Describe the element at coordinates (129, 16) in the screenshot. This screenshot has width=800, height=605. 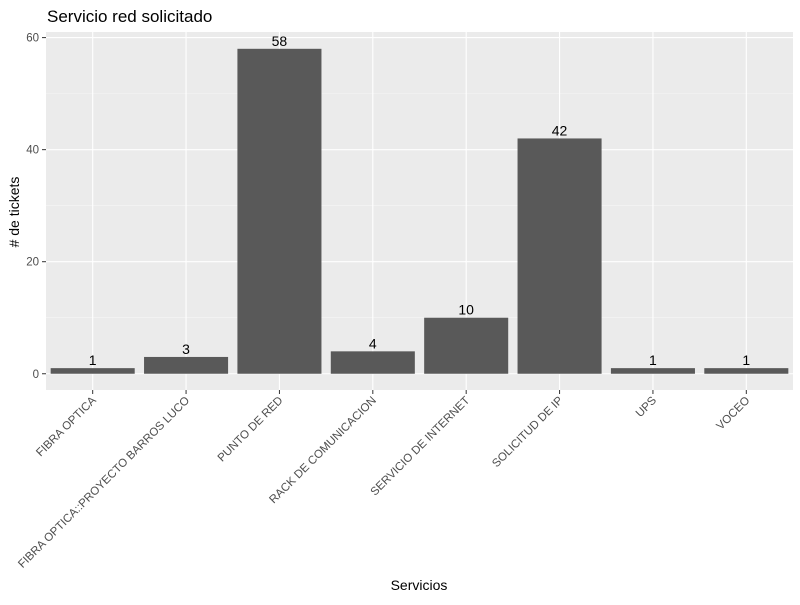
I see `chart-title: Servicio red solicitado` at that location.